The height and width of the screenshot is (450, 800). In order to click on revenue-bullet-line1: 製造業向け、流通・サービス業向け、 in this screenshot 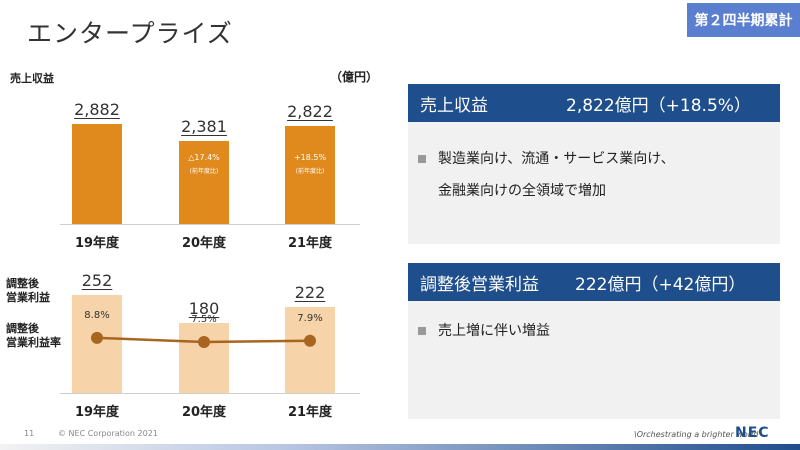, I will do `click(556, 159)`.